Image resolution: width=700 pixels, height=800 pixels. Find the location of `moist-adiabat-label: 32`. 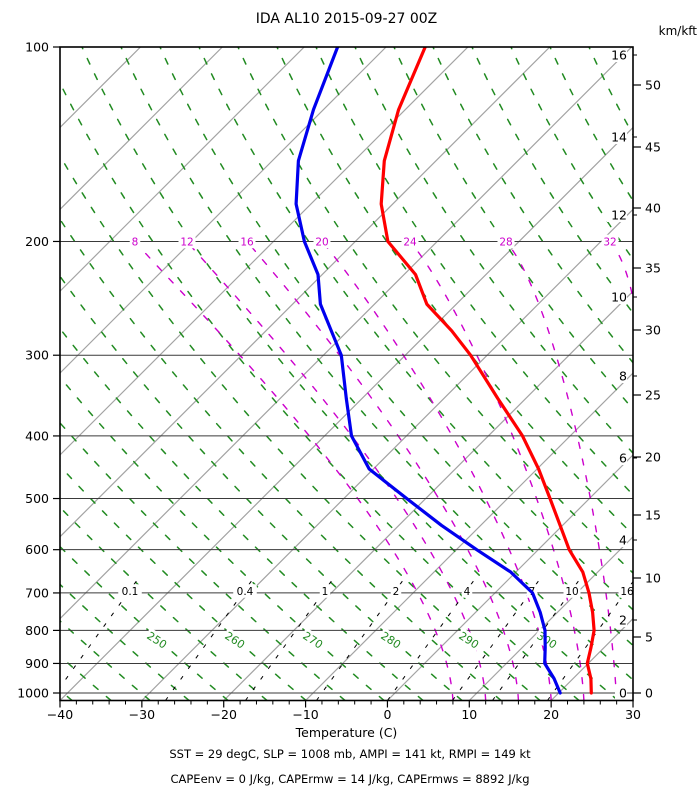

moist-adiabat-label: 32 is located at coordinates (609, 242).